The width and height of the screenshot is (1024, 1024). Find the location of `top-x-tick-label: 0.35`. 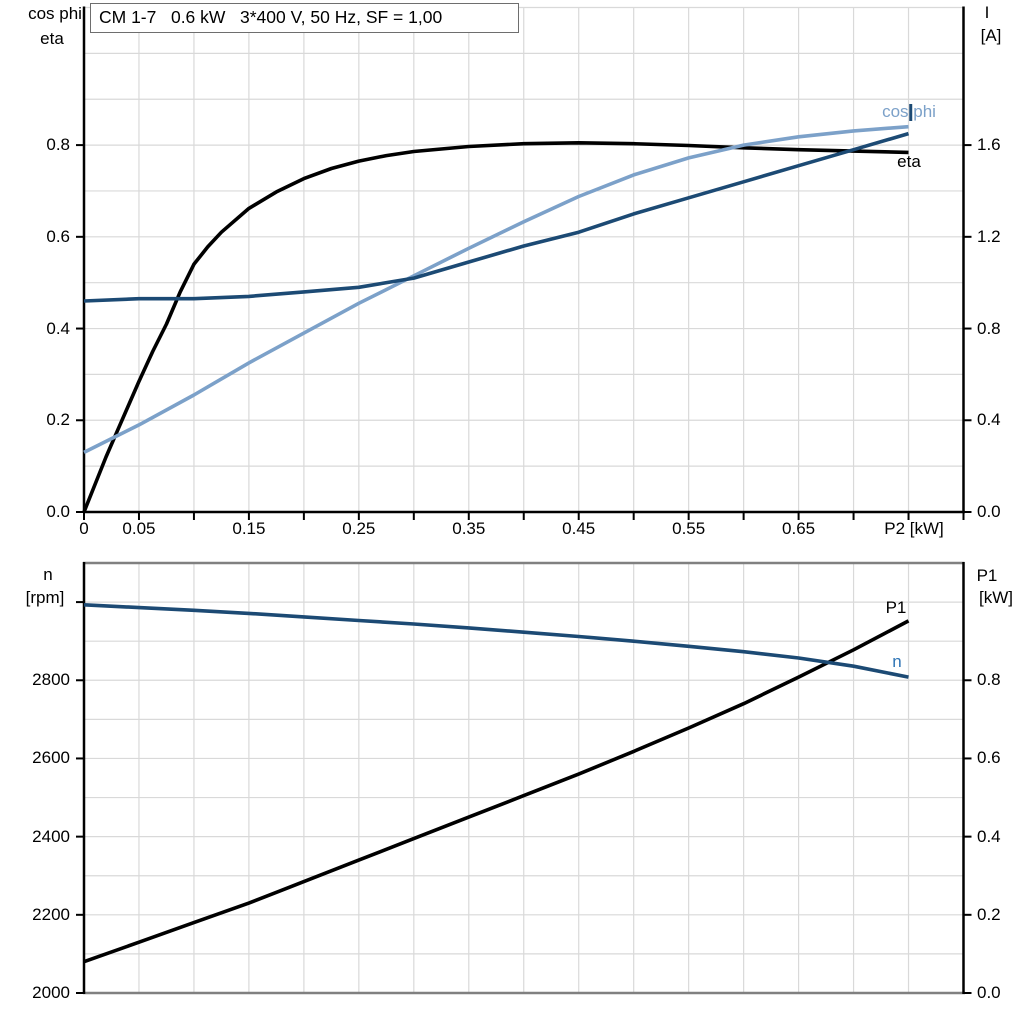

top-x-tick-label: 0.35 is located at coordinates (469, 528).